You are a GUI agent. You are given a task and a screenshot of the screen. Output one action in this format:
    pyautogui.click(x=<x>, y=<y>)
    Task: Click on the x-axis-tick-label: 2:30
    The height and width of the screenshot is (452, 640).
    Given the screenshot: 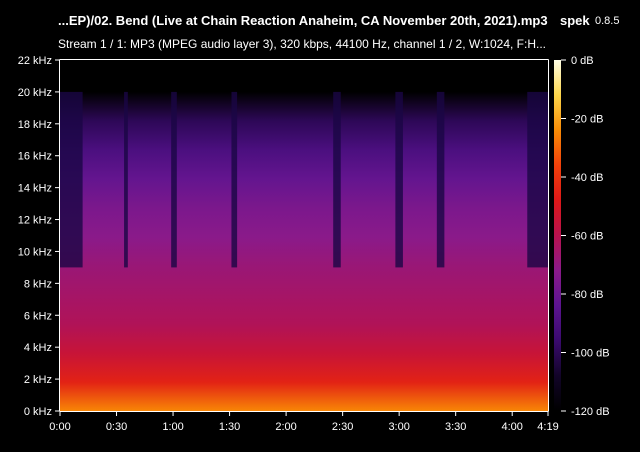 What is the action you would take?
    pyautogui.click(x=342, y=427)
    